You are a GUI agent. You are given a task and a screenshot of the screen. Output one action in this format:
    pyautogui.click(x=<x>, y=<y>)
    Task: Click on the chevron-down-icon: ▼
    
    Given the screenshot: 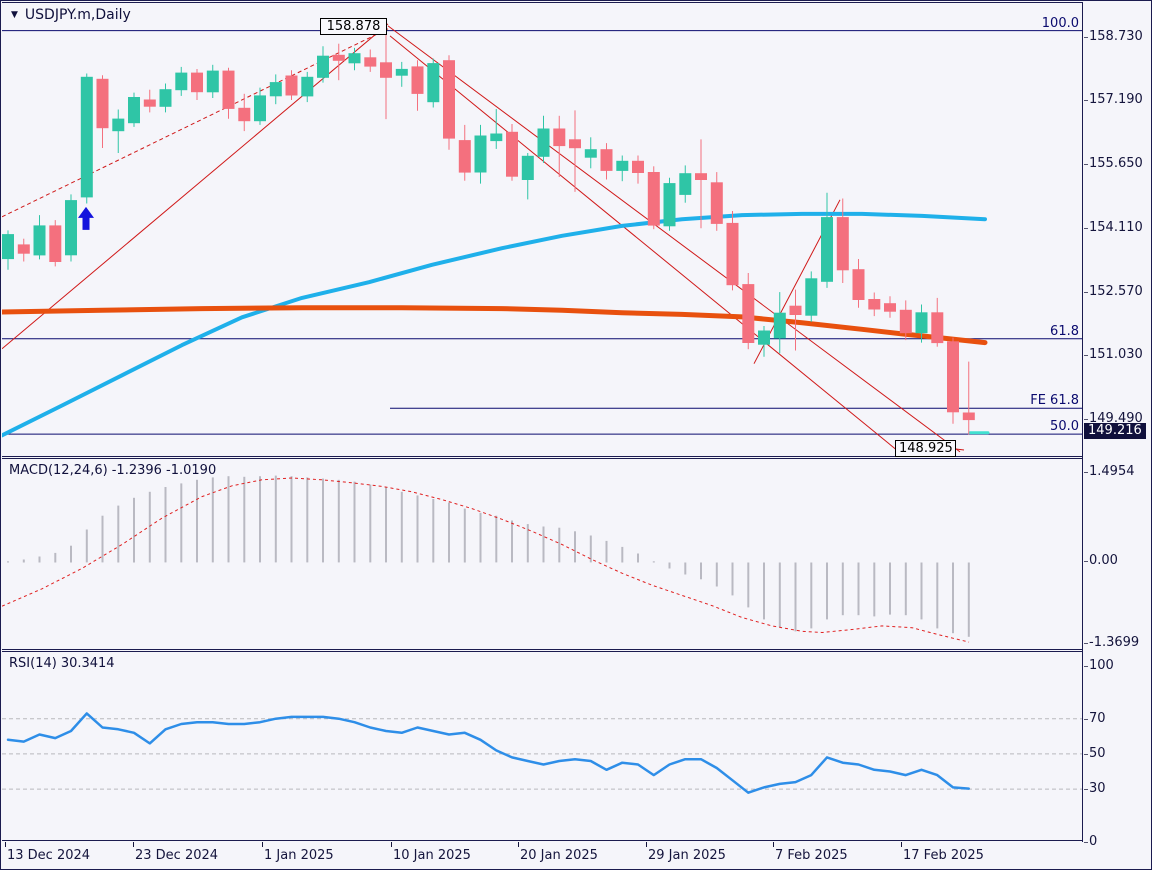 What is the action you would take?
    pyautogui.click(x=14, y=15)
    